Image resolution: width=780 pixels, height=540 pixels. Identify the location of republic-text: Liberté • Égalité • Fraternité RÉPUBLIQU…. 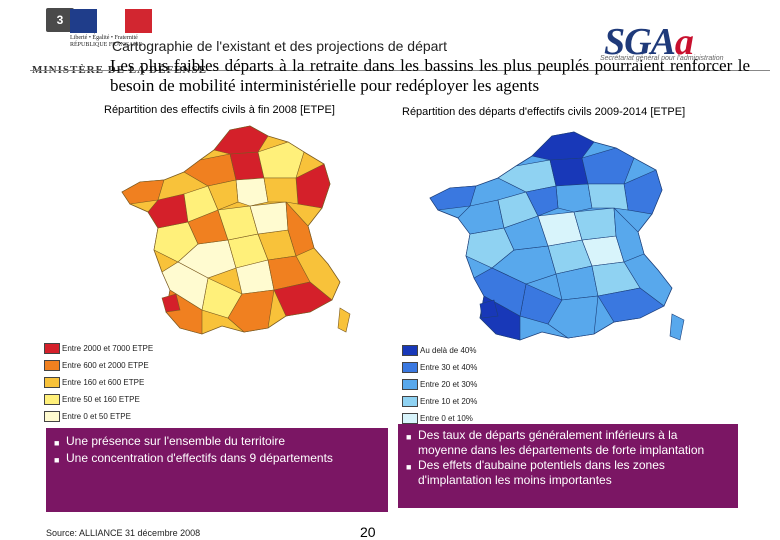
(106, 41).